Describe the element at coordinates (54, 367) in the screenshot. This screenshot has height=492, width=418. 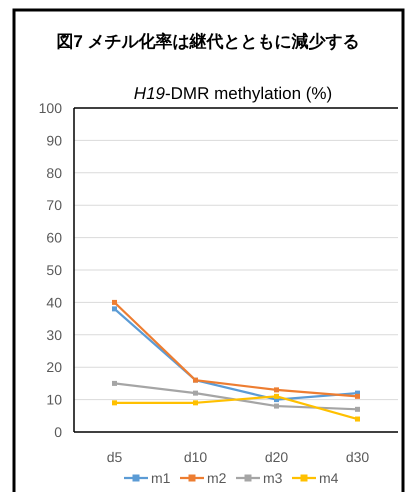
I see `y-tick-label: 20` at that location.